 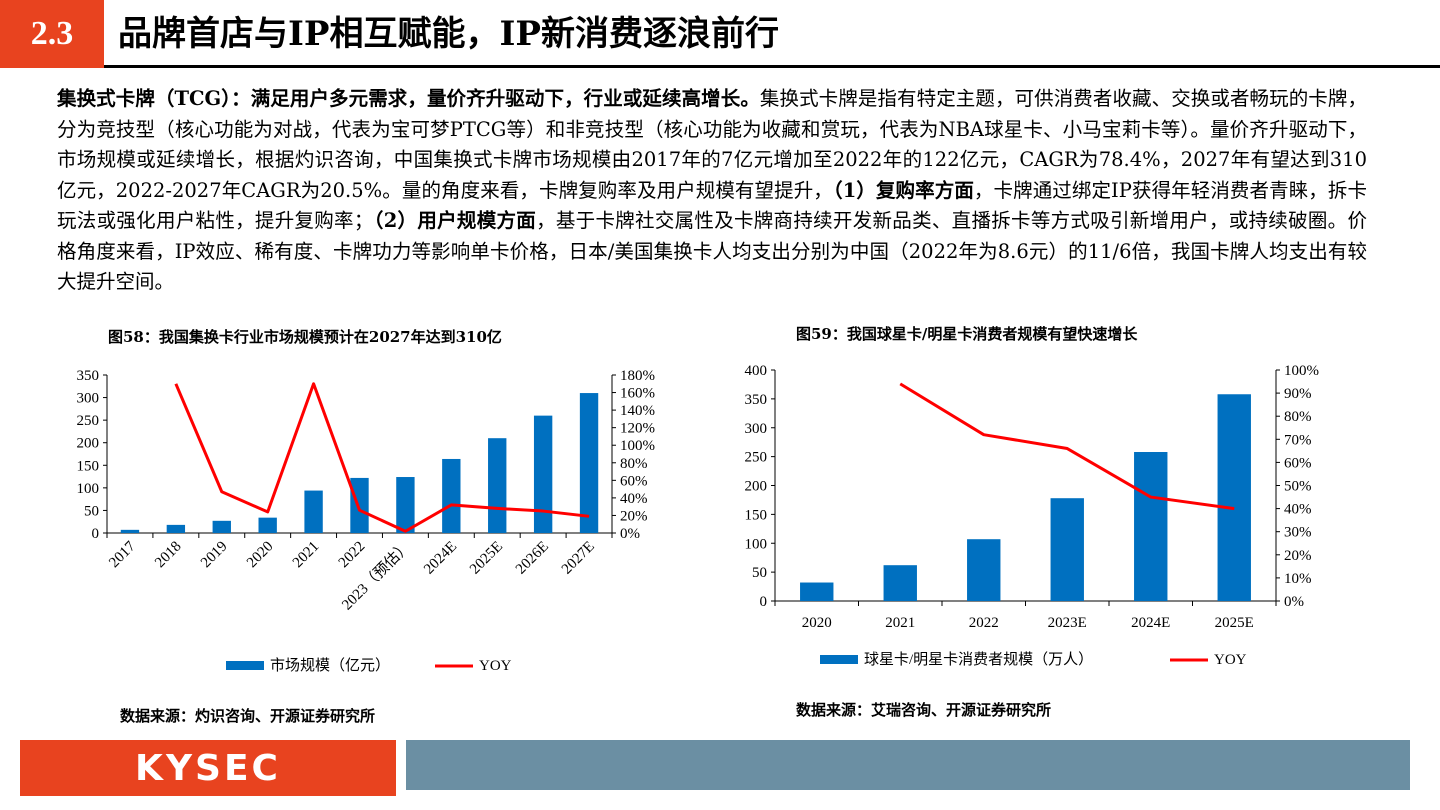 What do you see at coordinates (1298, 440) in the screenshot?
I see `chart2-y-right-tick-label: 70%` at bounding box center [1298, 440].